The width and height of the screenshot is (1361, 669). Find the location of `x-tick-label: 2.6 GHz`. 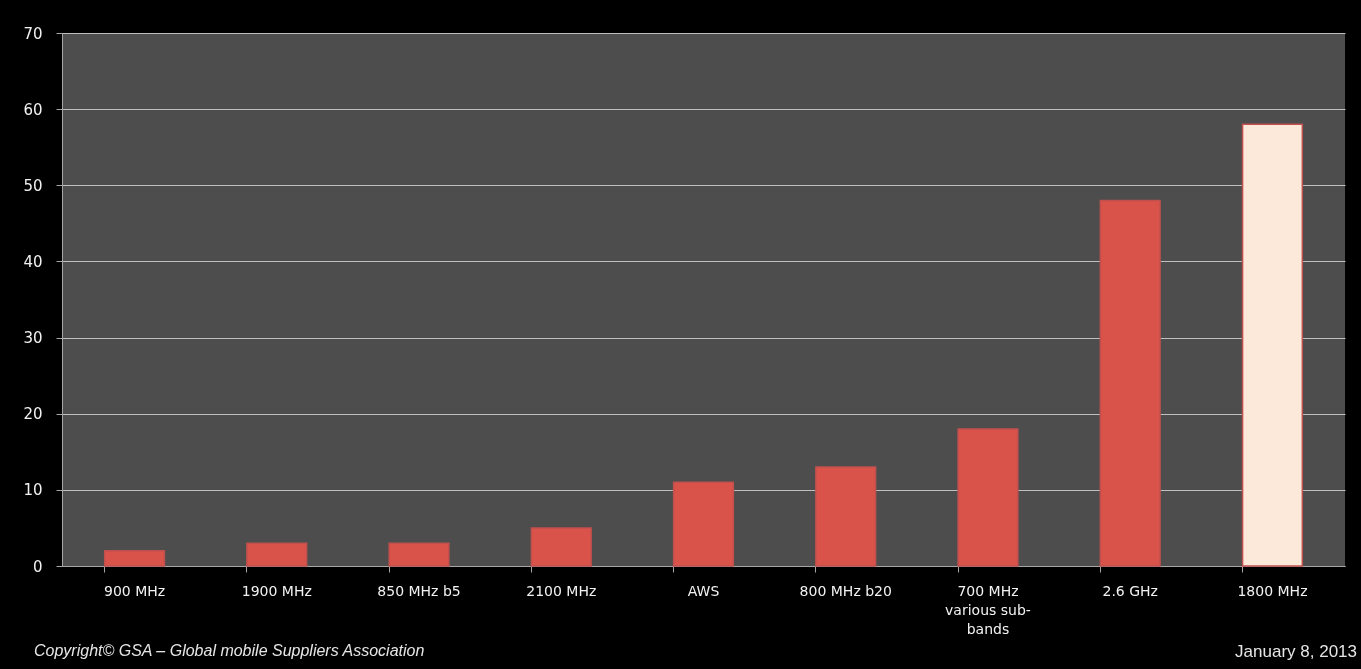

x-tick-label: 2.6 GHz is located at coordinates (1130, 590).